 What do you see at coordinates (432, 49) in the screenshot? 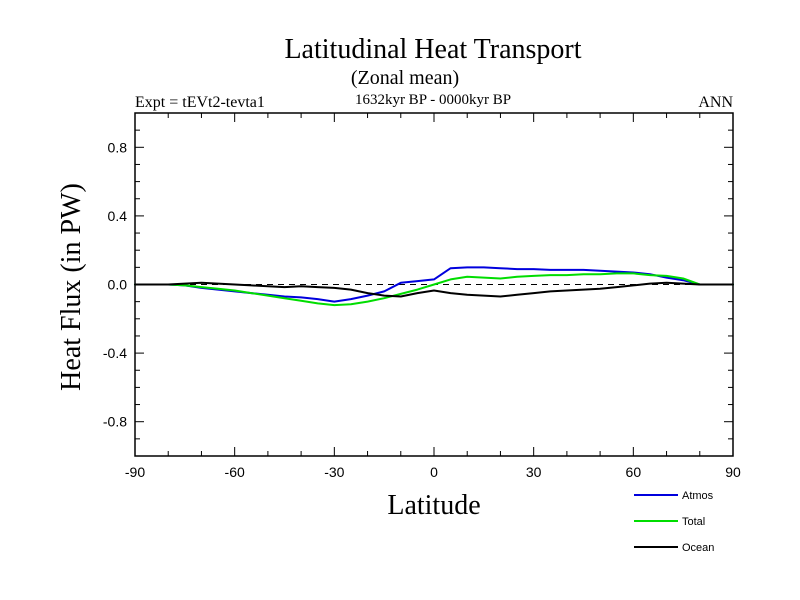
I see `chart-title: Latitudinal Heat Transport` at bounding box center [432, 49].